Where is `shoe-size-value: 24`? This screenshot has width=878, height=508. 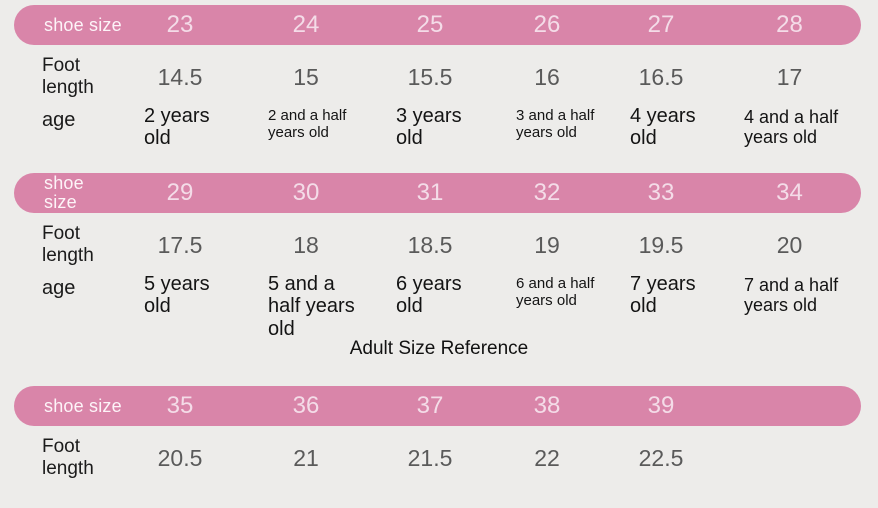
shoe-size-value: 24 is located at coordinates (306, 24).